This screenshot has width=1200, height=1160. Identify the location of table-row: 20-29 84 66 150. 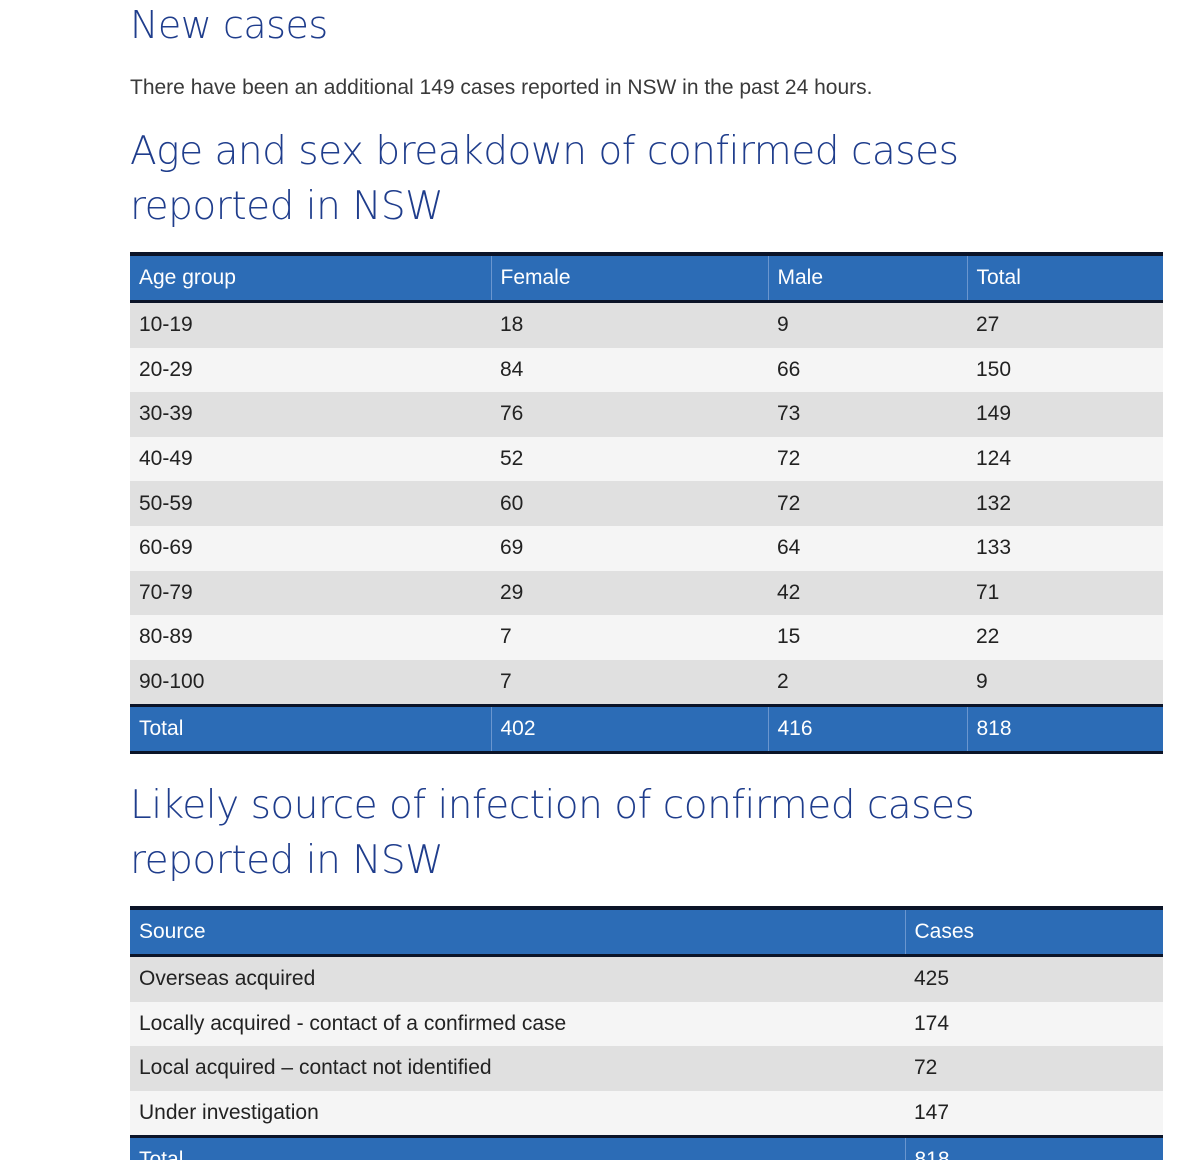
(646, 370).